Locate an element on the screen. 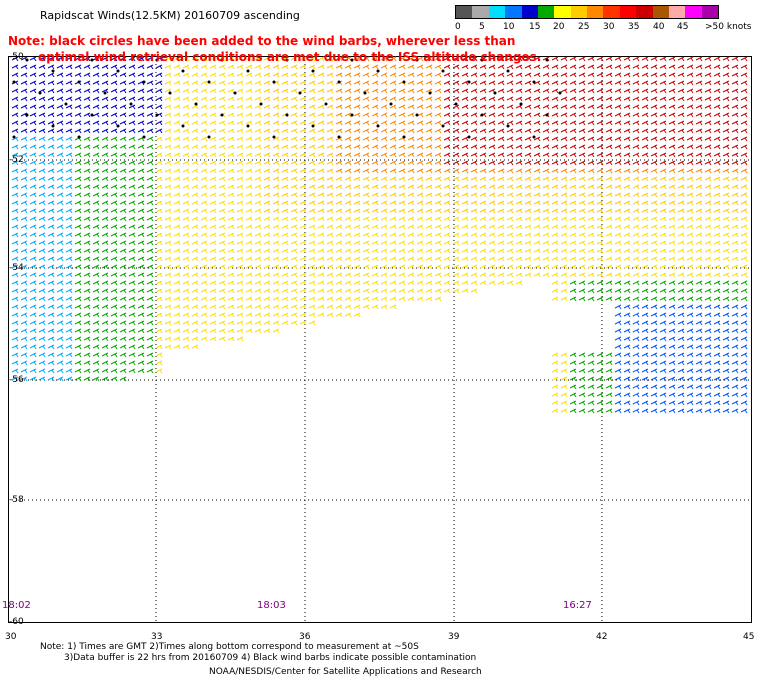 The height and width of the screenshot is (688, 760). flag-circle is located at coordinates (183, 71).